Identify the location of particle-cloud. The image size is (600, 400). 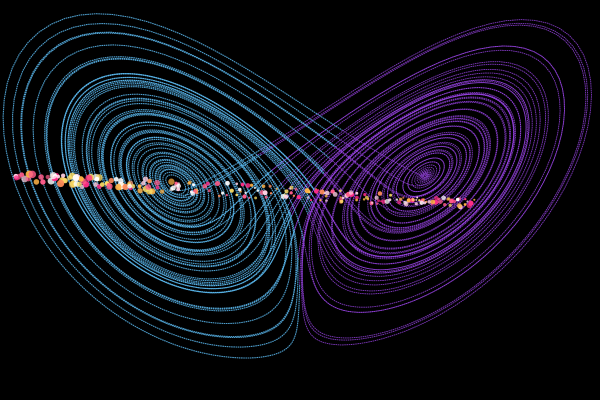
(244, 190).